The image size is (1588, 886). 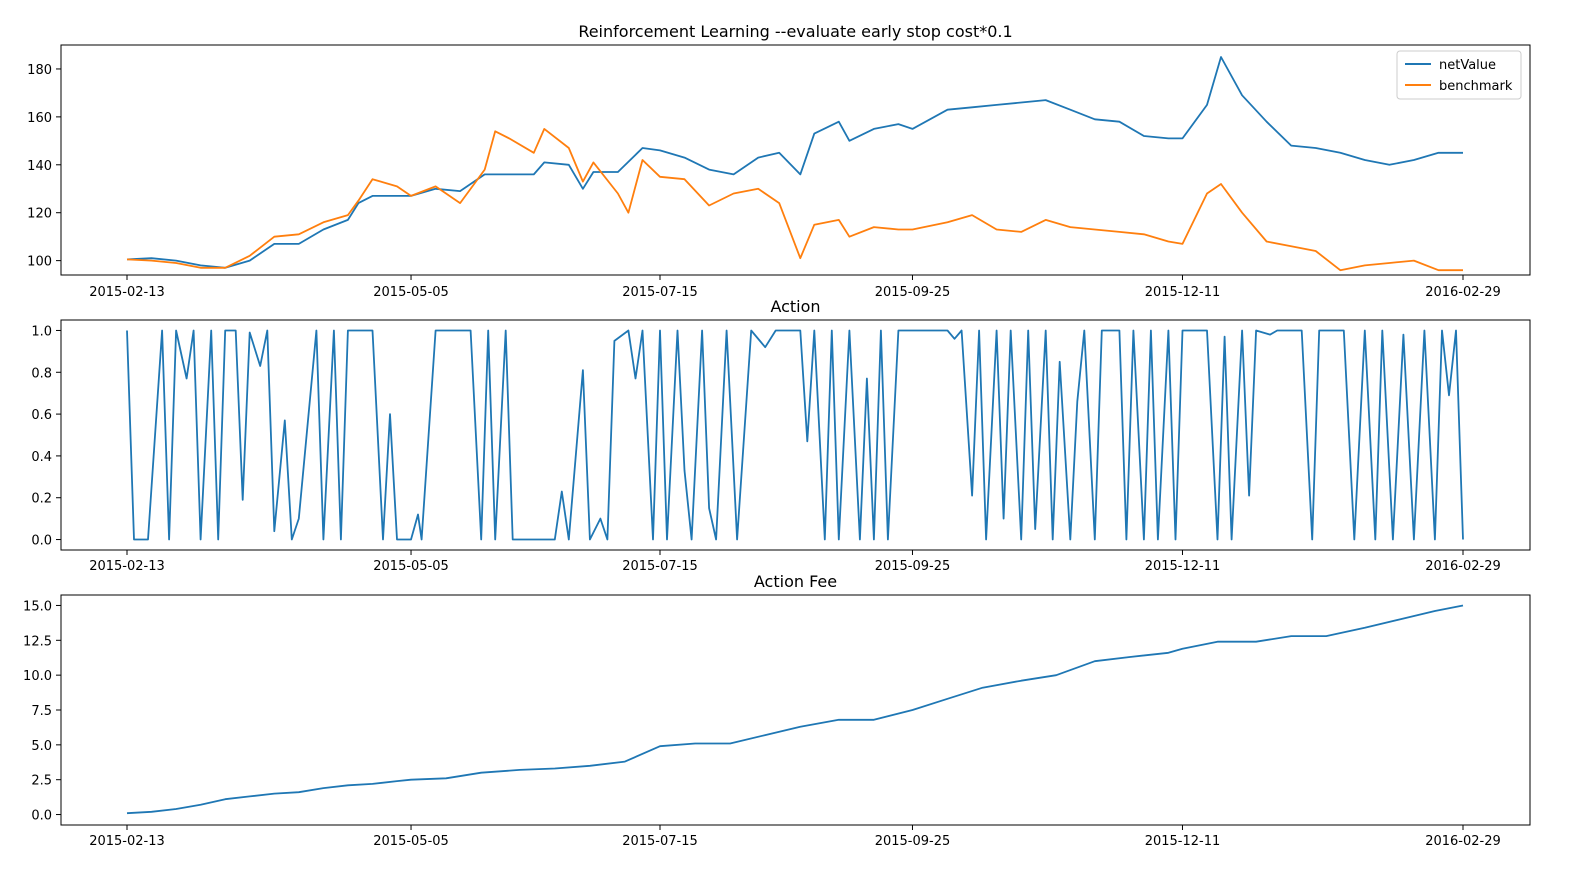 I want to click on y-tick-label: 160, so click(x=39, y=118).